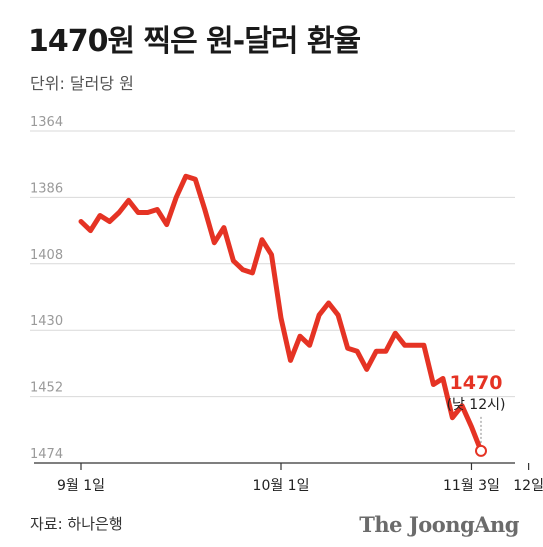  What do you see at coordinates (46, 388) in the screenshot?
I see `y-tick-label: 1452` at bounding box center [46, 388].